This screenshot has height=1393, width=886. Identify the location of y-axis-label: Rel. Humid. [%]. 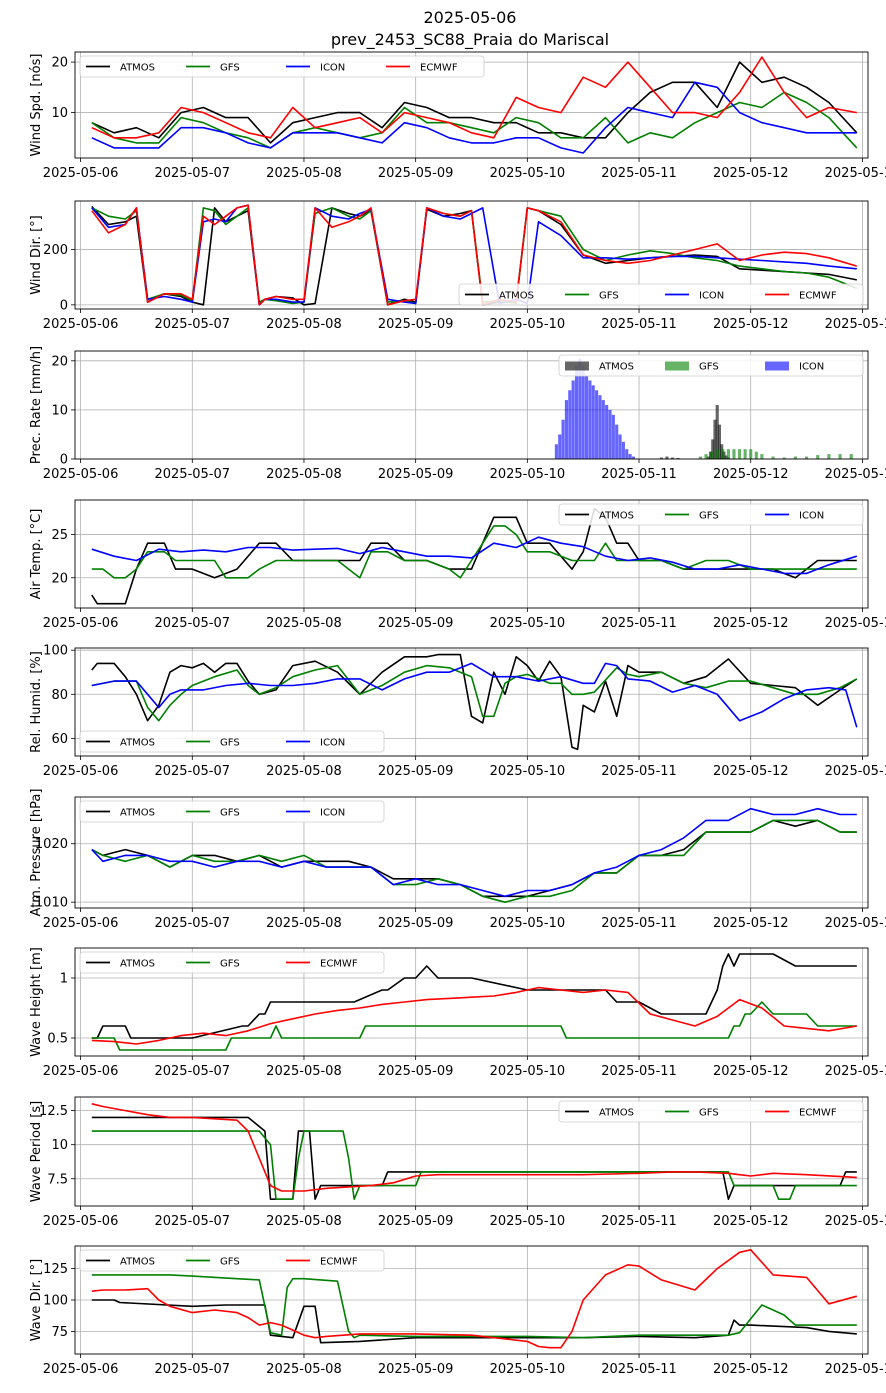
(36, 702).